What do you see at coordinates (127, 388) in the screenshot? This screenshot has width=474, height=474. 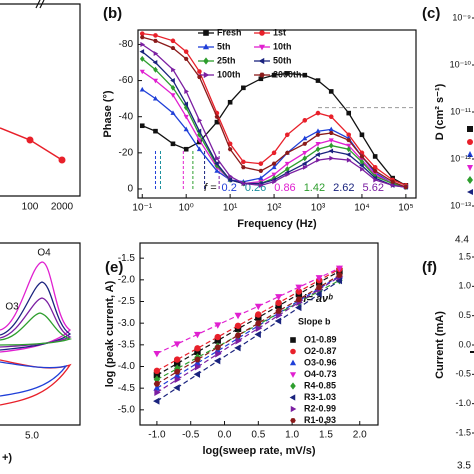 I see `y-tick-label: -4.5` at bounding box center [127, 388].